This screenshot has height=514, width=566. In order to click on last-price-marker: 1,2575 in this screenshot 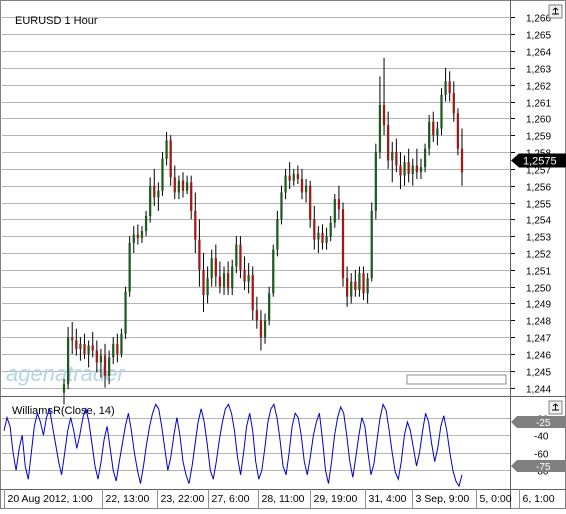, I will do `click(538, 160)`.